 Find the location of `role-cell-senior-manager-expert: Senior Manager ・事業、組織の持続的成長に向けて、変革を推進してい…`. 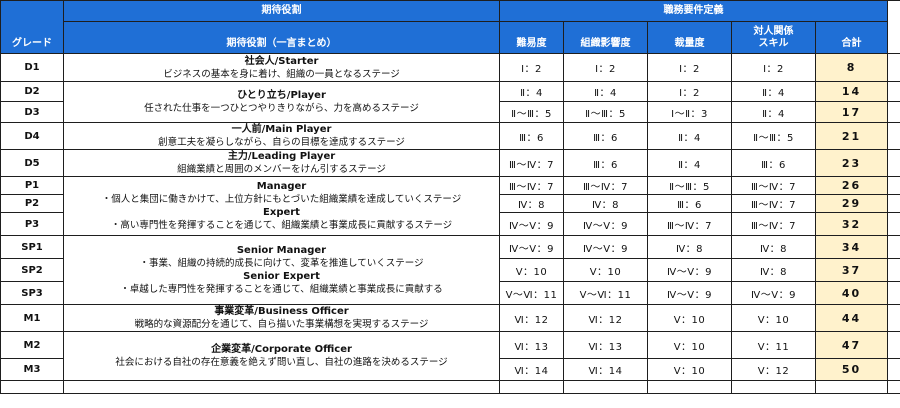

role-cell-senior-manager-expert: Senior Manager ・事業、組織の持続的成長に向けて、変革を推進してい… is located at coordinates (281, 270).